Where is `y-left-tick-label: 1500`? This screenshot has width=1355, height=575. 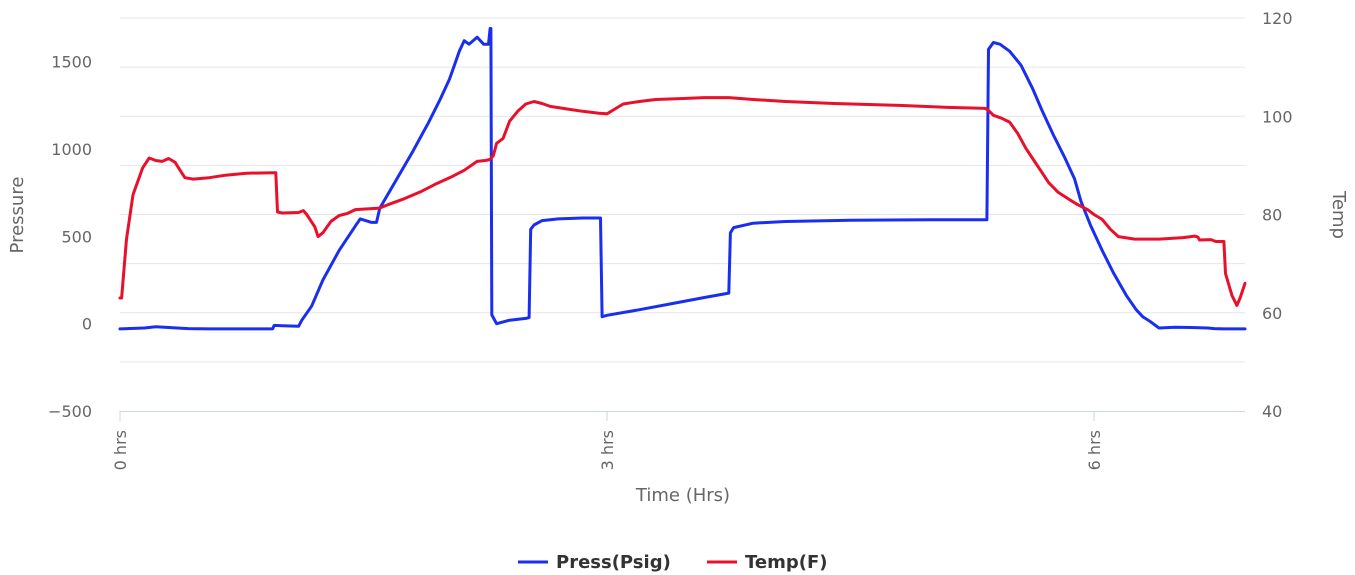 y-left-tick-label: 1500 is located at coordinates (71, 62).